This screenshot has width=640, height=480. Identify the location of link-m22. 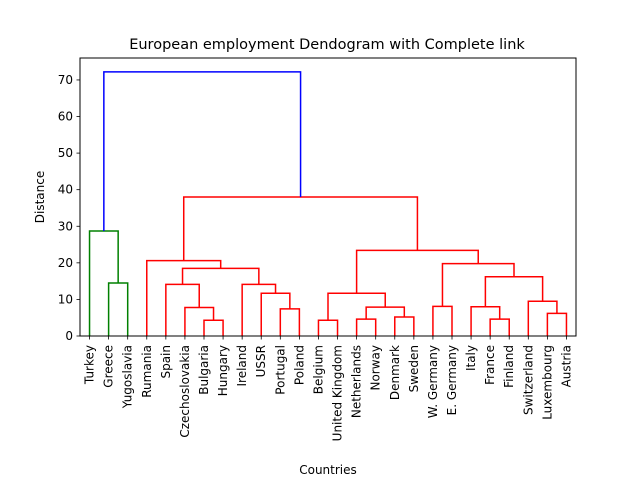
(478, 284).